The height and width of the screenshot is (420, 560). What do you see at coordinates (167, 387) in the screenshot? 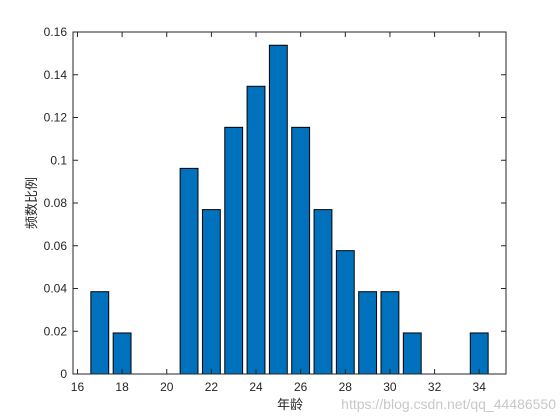
I see `x-tick-label: 20` at bounding box center [167, 387].